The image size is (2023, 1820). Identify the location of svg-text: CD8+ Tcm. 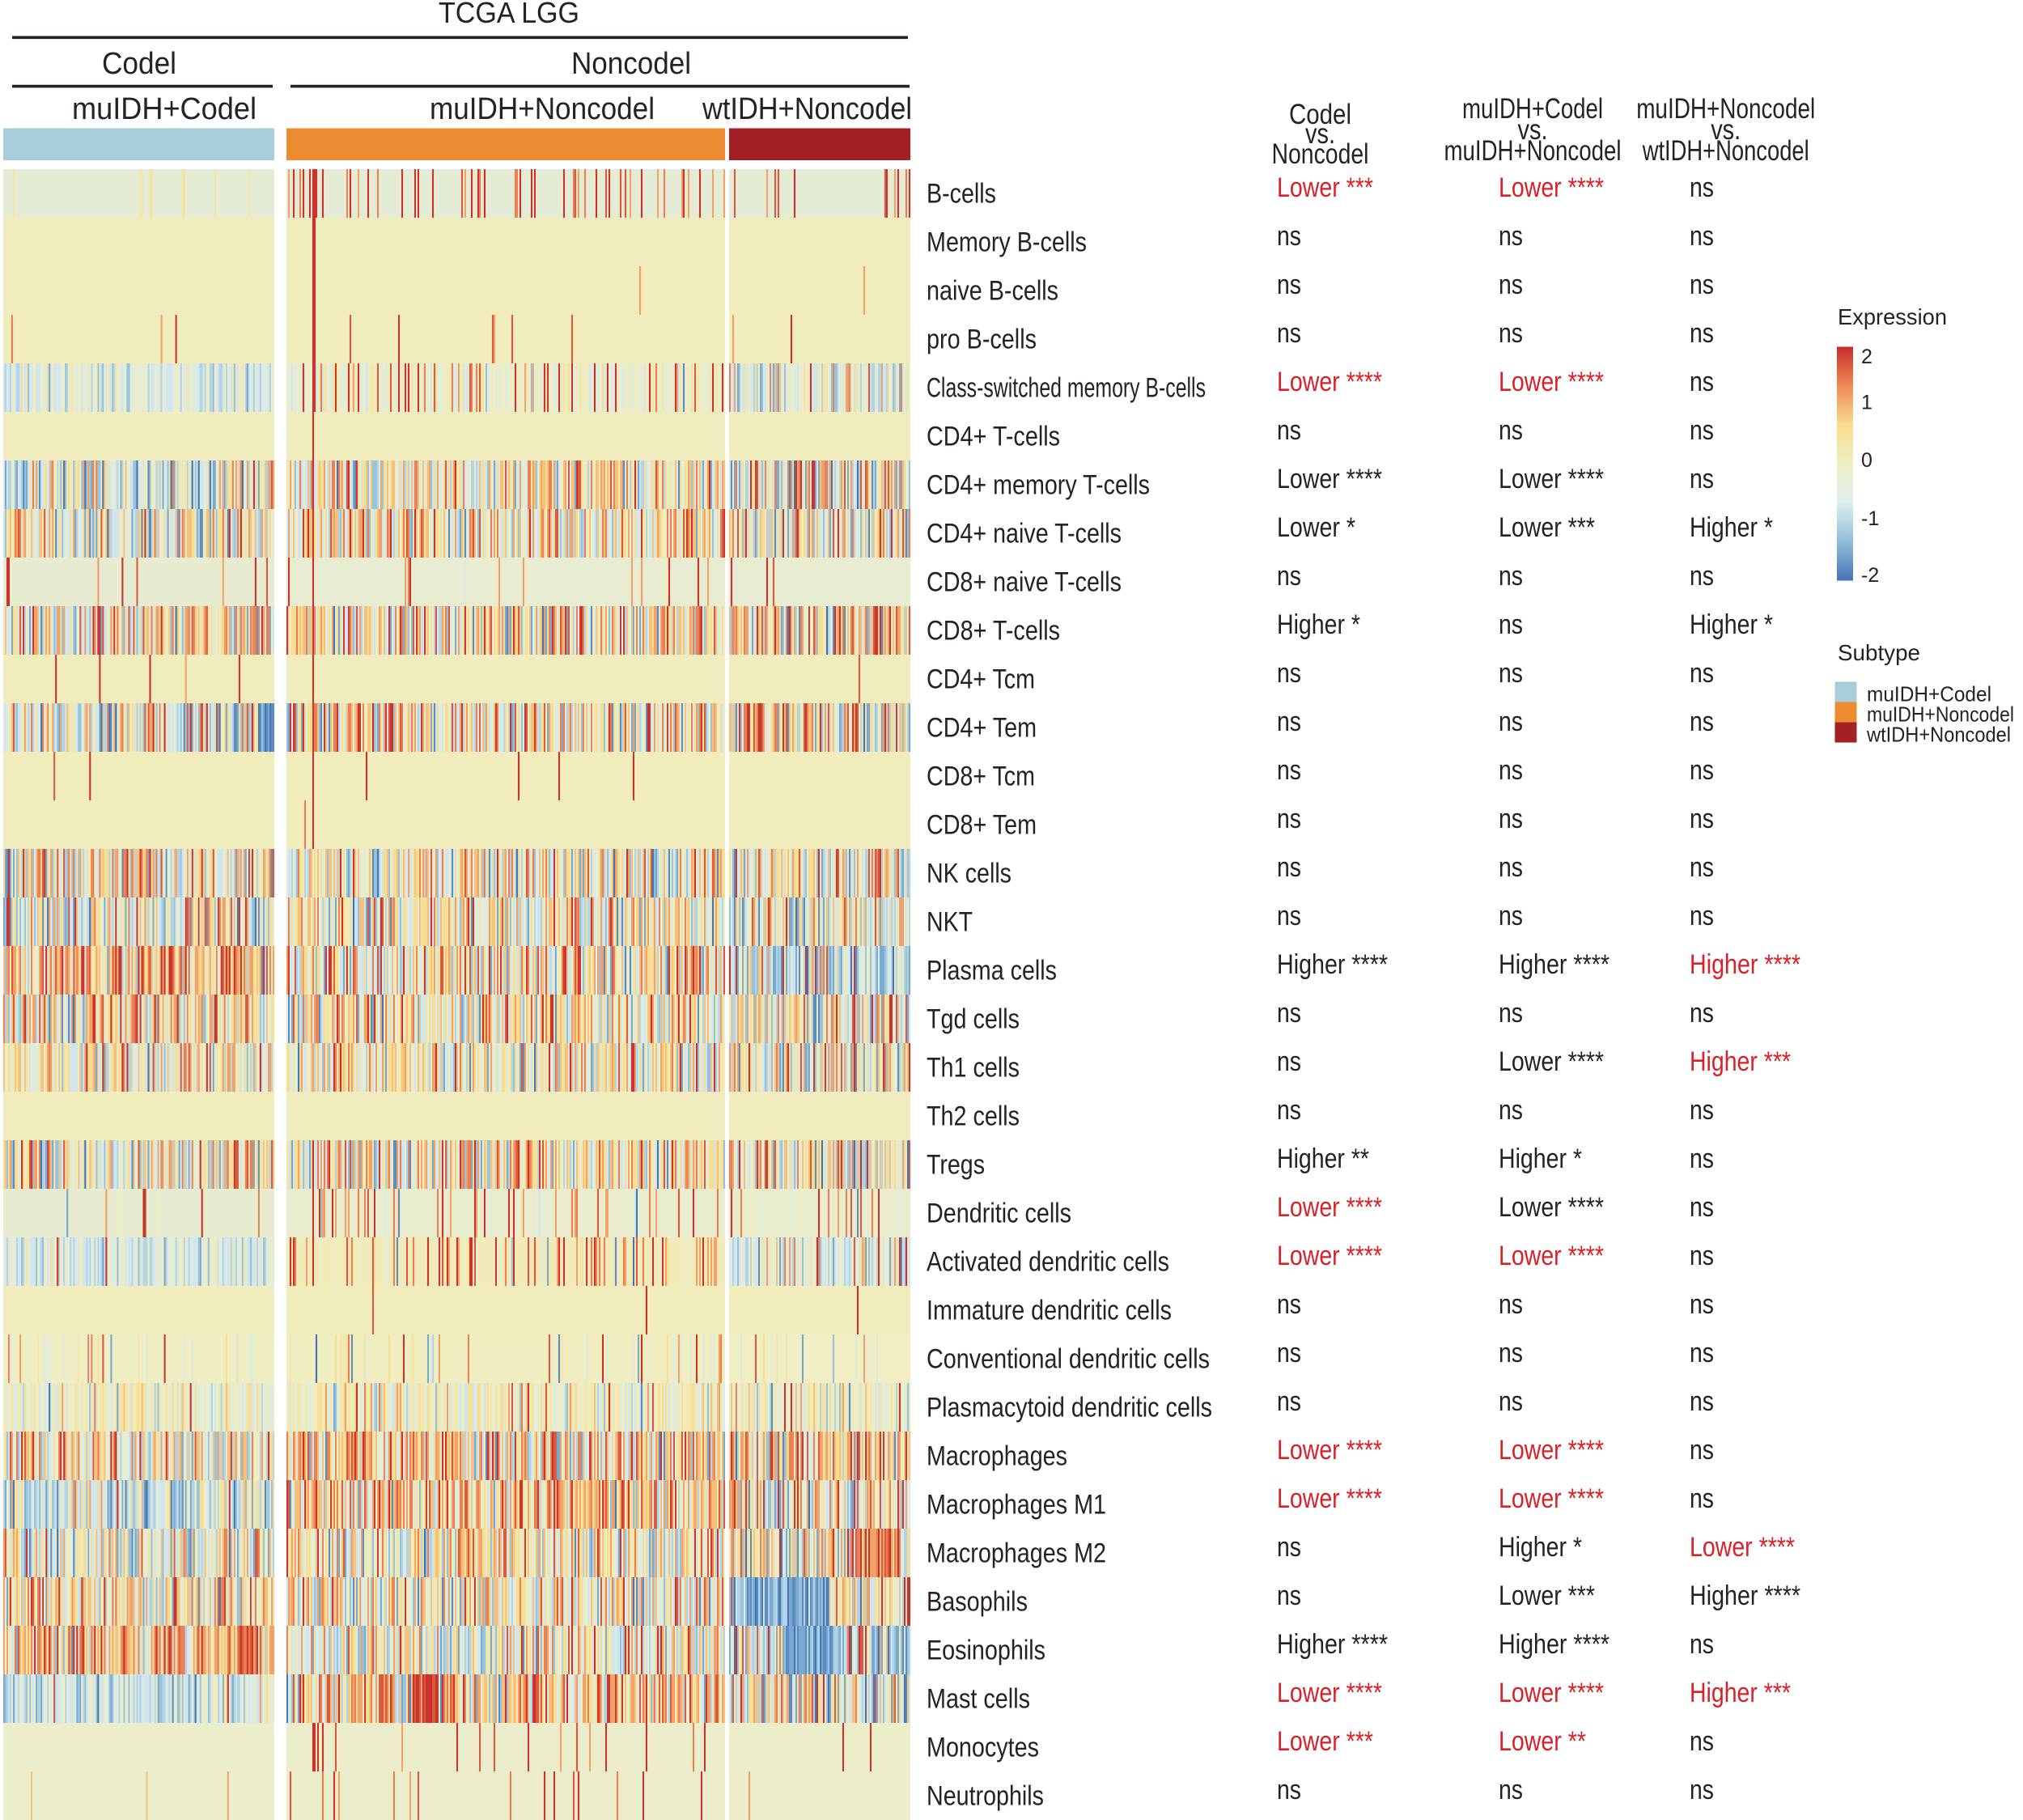
(981, 777).